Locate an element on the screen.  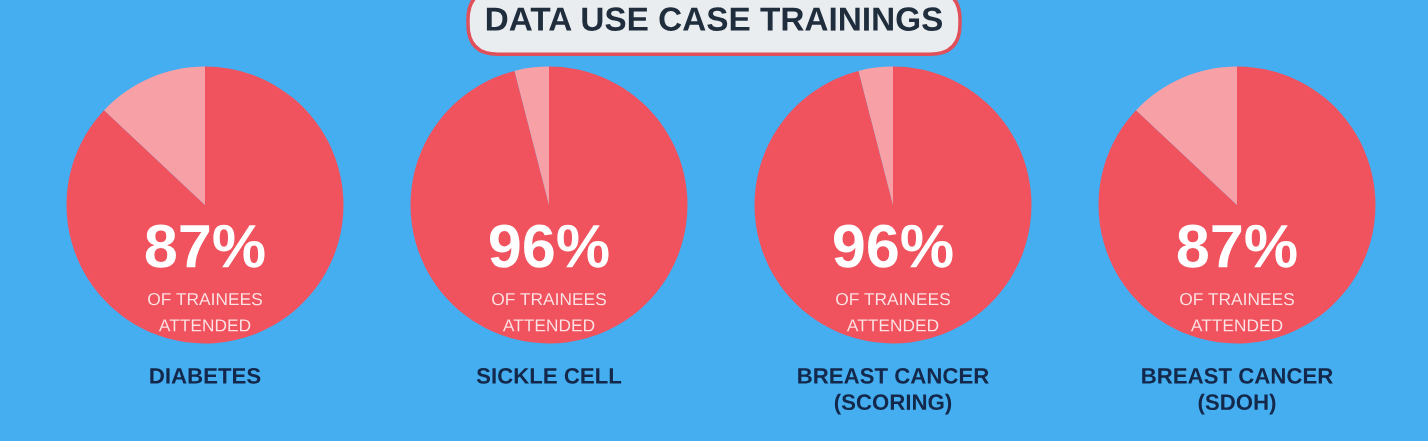
text: BREAST CANCER (SCORING) is located at coordinates (893, 391).